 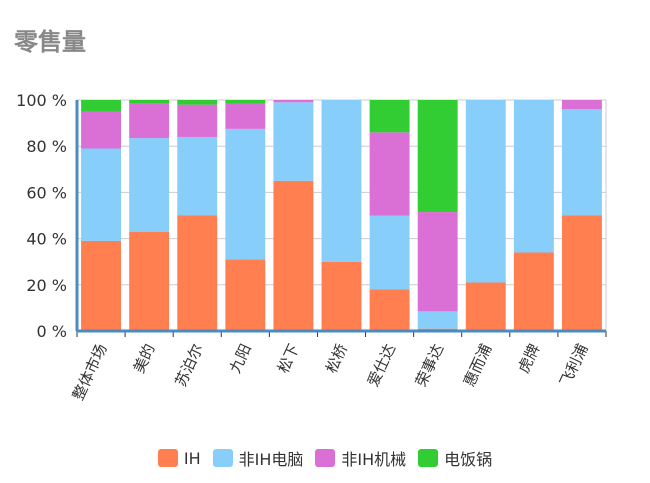 I want to click on x-tick-label: 美的, so click(x=144, y=358).